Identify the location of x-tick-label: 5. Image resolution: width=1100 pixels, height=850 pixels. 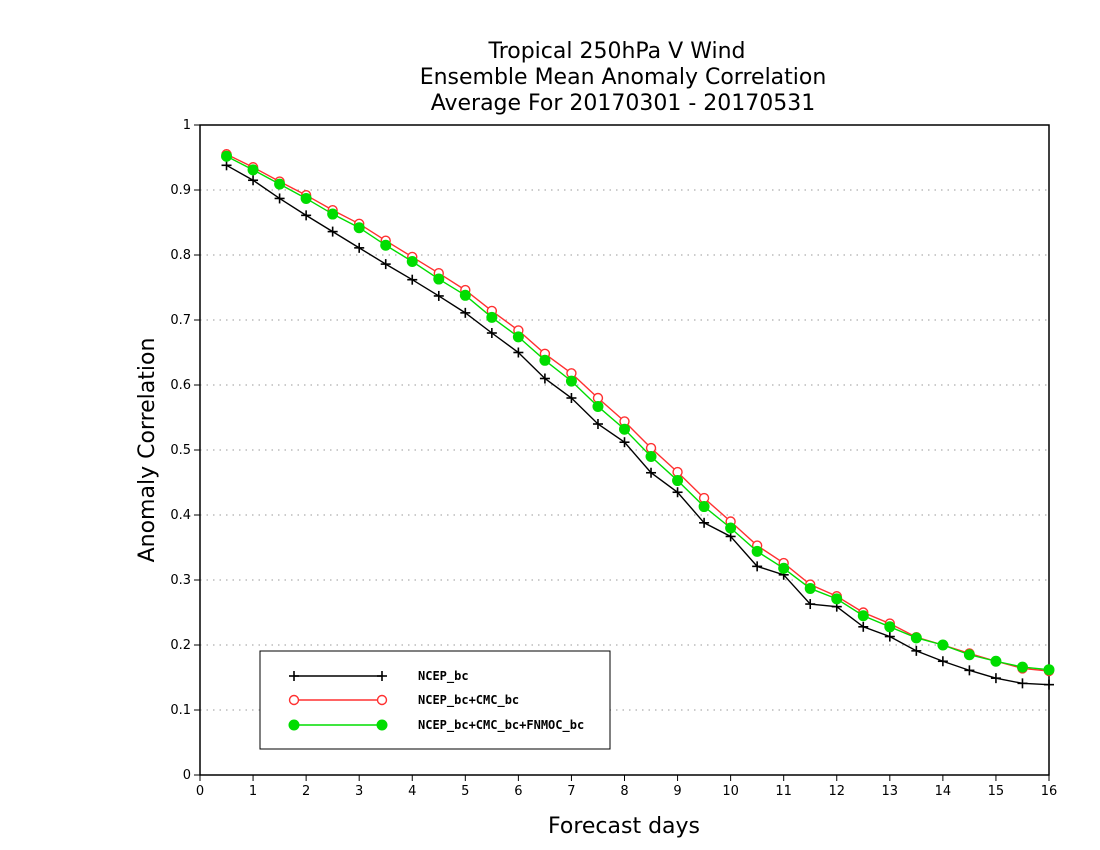
(465, 791).